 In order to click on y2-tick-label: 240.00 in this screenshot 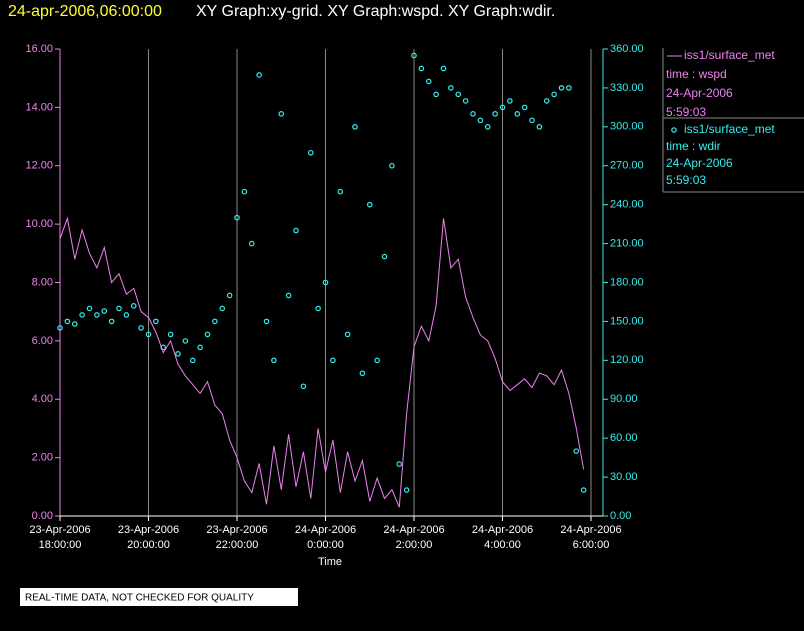, I will do `click(627, 205)`.